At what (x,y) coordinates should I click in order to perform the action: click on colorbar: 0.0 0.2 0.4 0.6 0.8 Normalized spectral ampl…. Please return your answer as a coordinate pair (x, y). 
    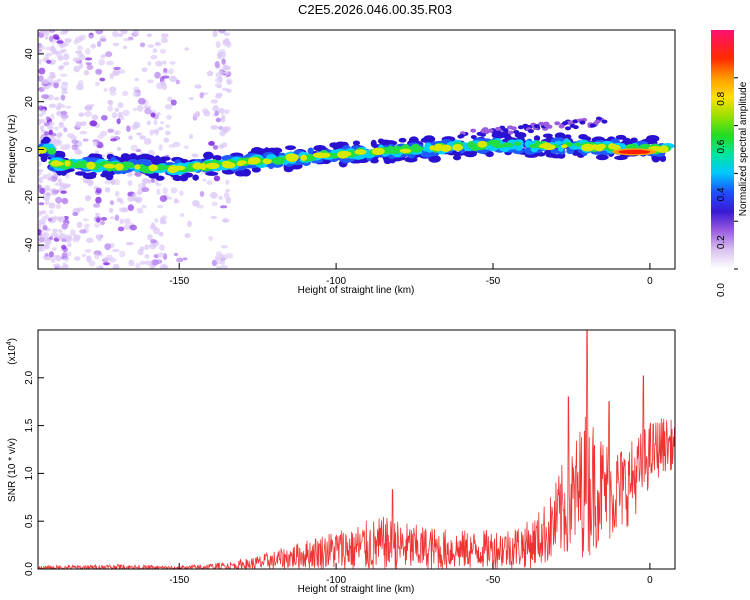
    Looking at the image, I should click on (730, 163).